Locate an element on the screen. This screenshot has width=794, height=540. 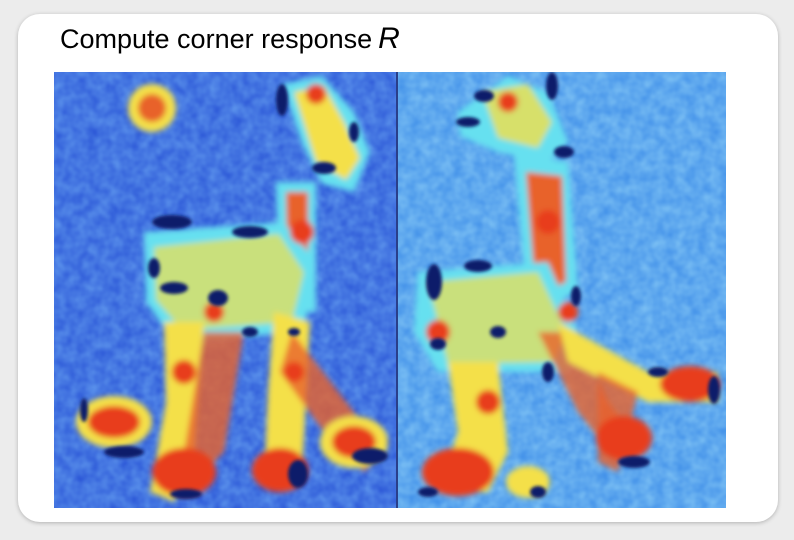
slide-title: Compute corner response R is located at coordinates (230, 39).